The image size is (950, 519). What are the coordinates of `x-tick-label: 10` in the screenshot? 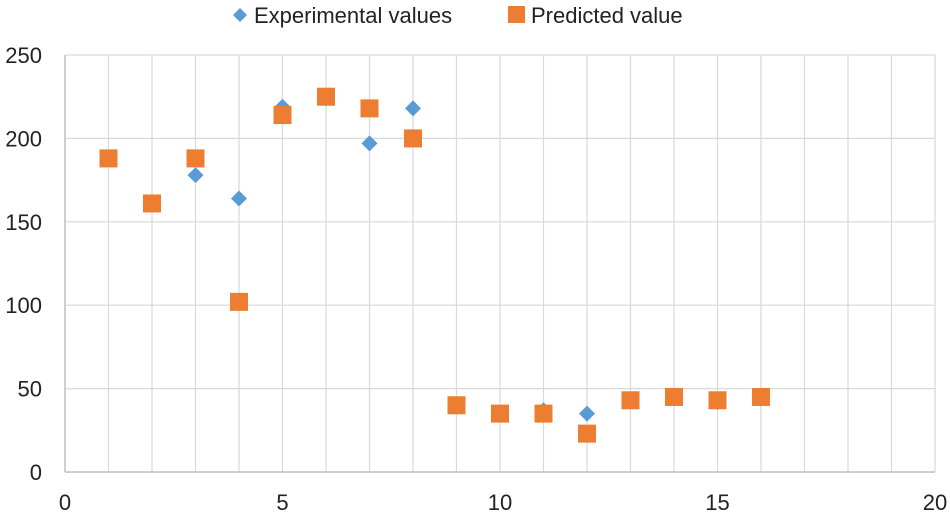 It's located at (500, 502).